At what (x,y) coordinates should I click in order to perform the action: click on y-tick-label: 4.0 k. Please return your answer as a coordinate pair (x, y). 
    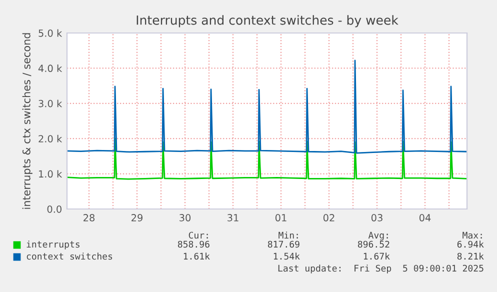
    Looking at the image, I should click on (50, 68).